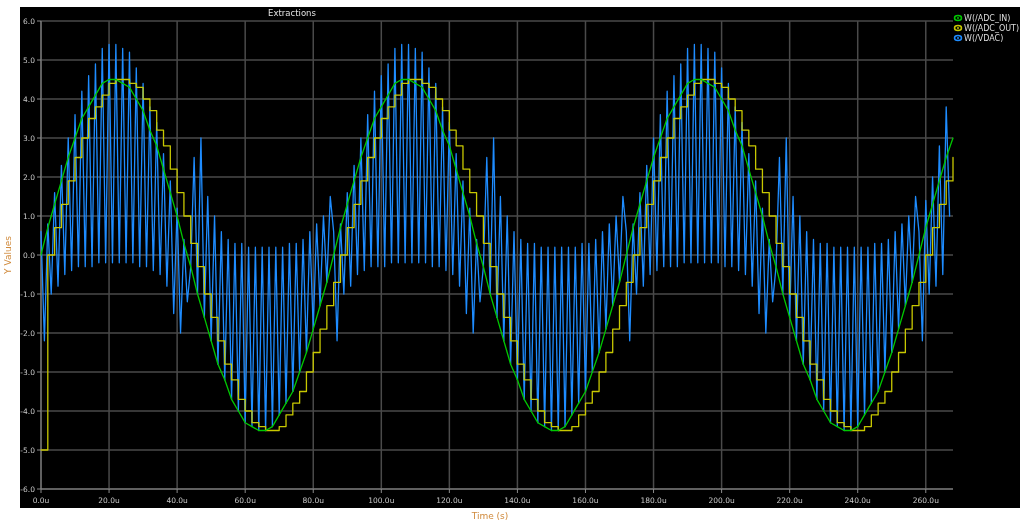 This screenshot has width=1020, height=520. I want to click on legend-label: W(/VDAC), so click(984, 38).